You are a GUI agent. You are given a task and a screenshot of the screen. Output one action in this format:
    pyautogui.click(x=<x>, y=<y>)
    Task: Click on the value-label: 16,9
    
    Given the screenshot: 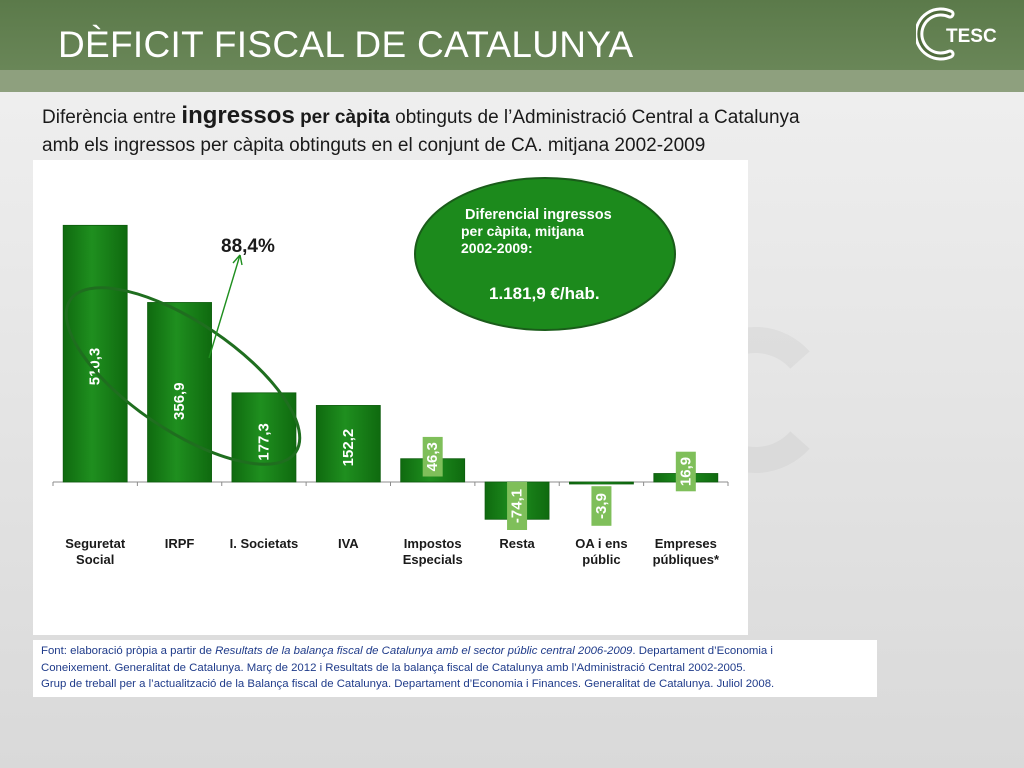 What is the action you would take?
    pyautogui.click(x=685, y=471)
    